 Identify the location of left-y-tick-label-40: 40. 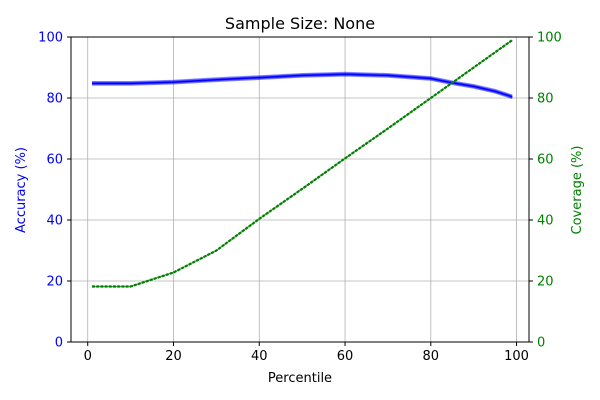
(54, 221).